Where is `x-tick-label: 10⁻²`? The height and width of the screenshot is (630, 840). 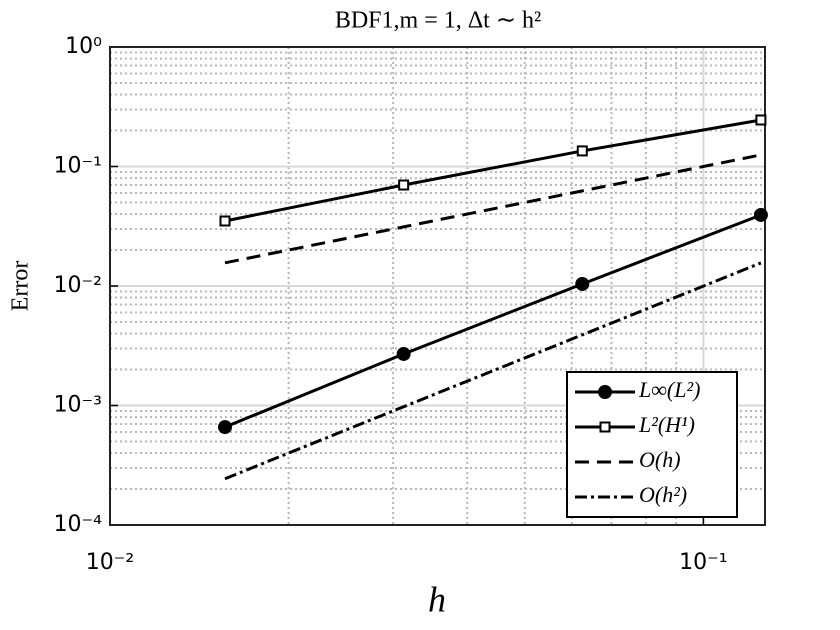 x-tick-label: 10⁻² is located at coordinates (110, 562).